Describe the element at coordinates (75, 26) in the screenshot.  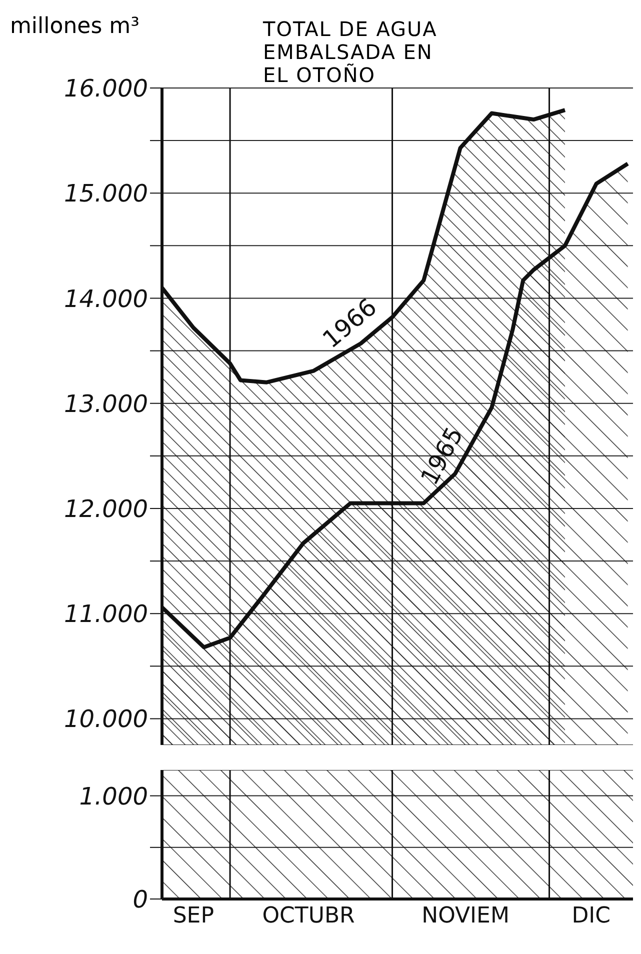
I see `y-axis-title: millones m³` at that location.